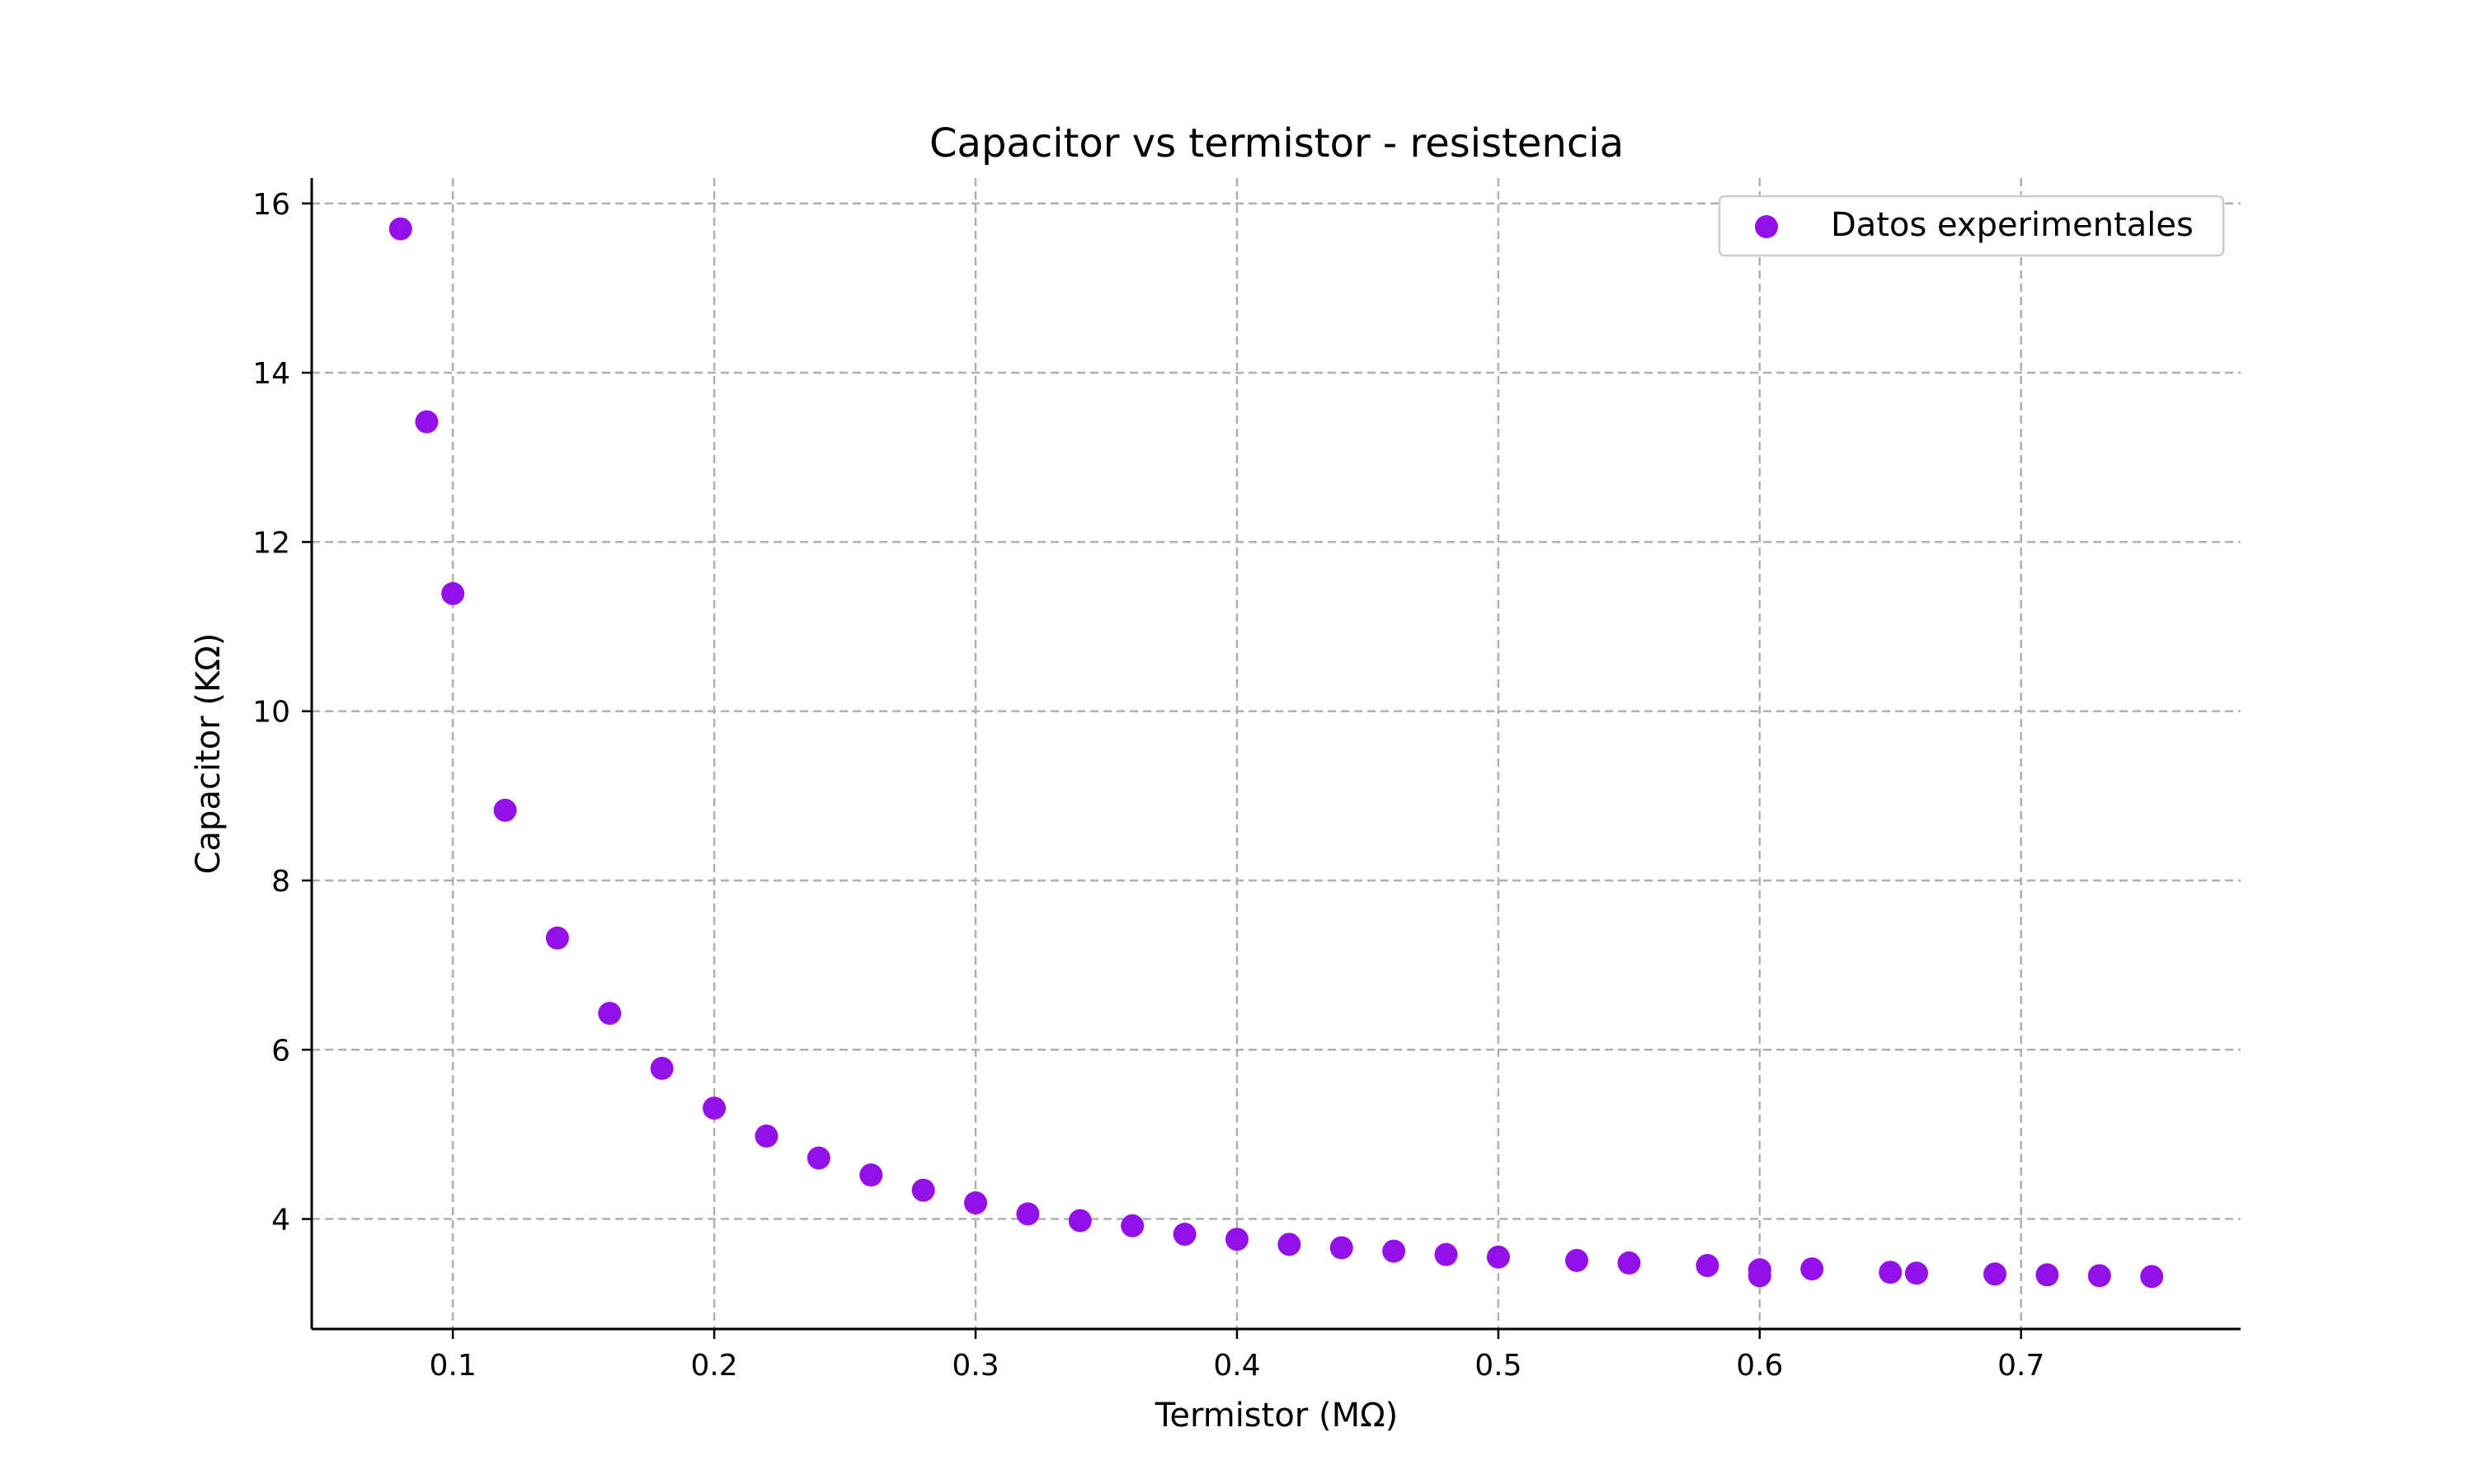  What do you see at coordinates (1276, 143) in the screenshot?
I see `chart-title: Capacitor vs termistor - resistencia` at bounding box center [1276, 143].